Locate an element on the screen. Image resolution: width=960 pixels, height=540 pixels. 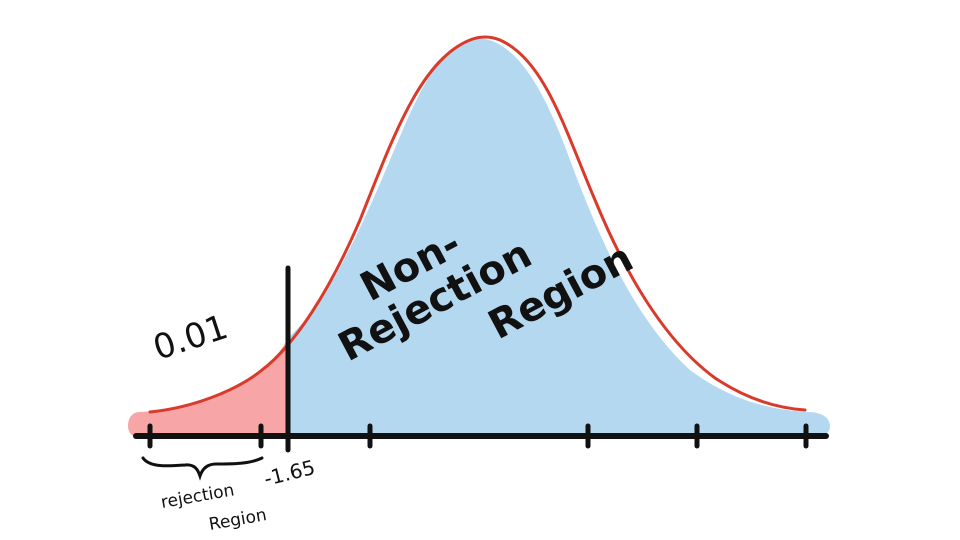
rejection-brace is located at coordinates (202, 468).